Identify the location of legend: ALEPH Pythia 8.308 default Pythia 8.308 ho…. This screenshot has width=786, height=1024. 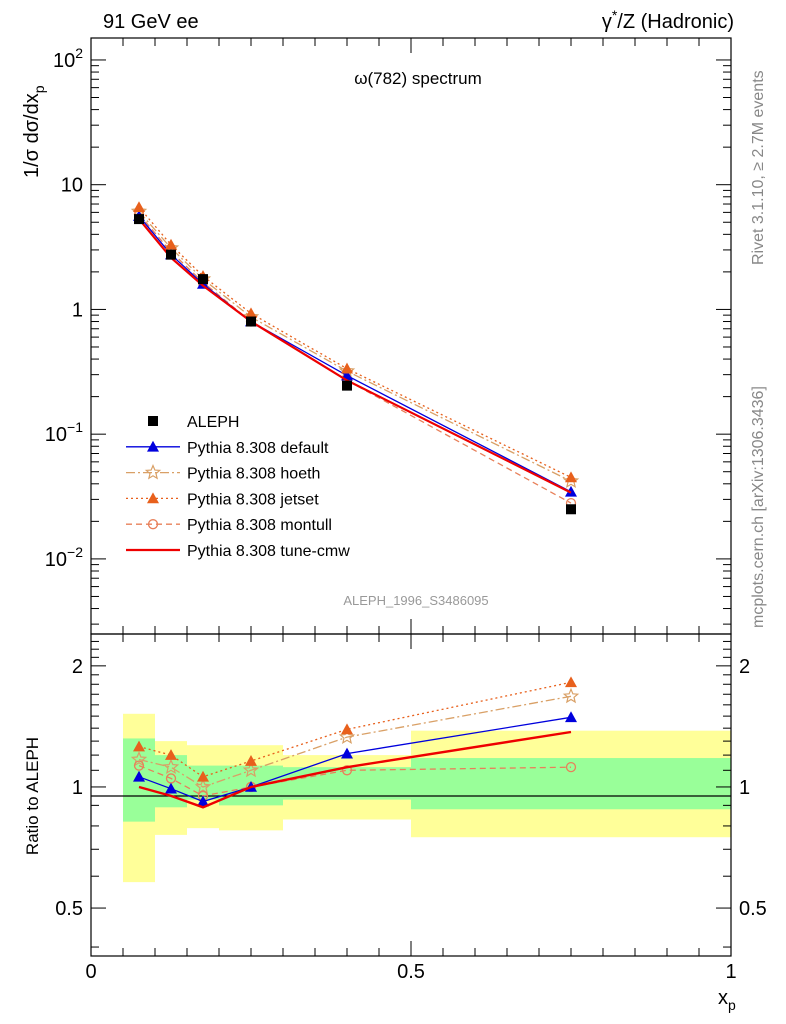
(238, 487).